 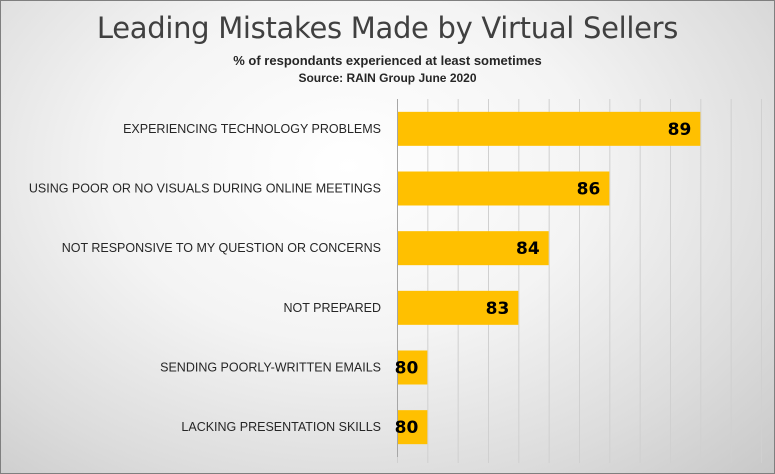 I want to click on chart-title: Leading Mistakes Made by Virtual Sellers, so click(x=387, y=28).